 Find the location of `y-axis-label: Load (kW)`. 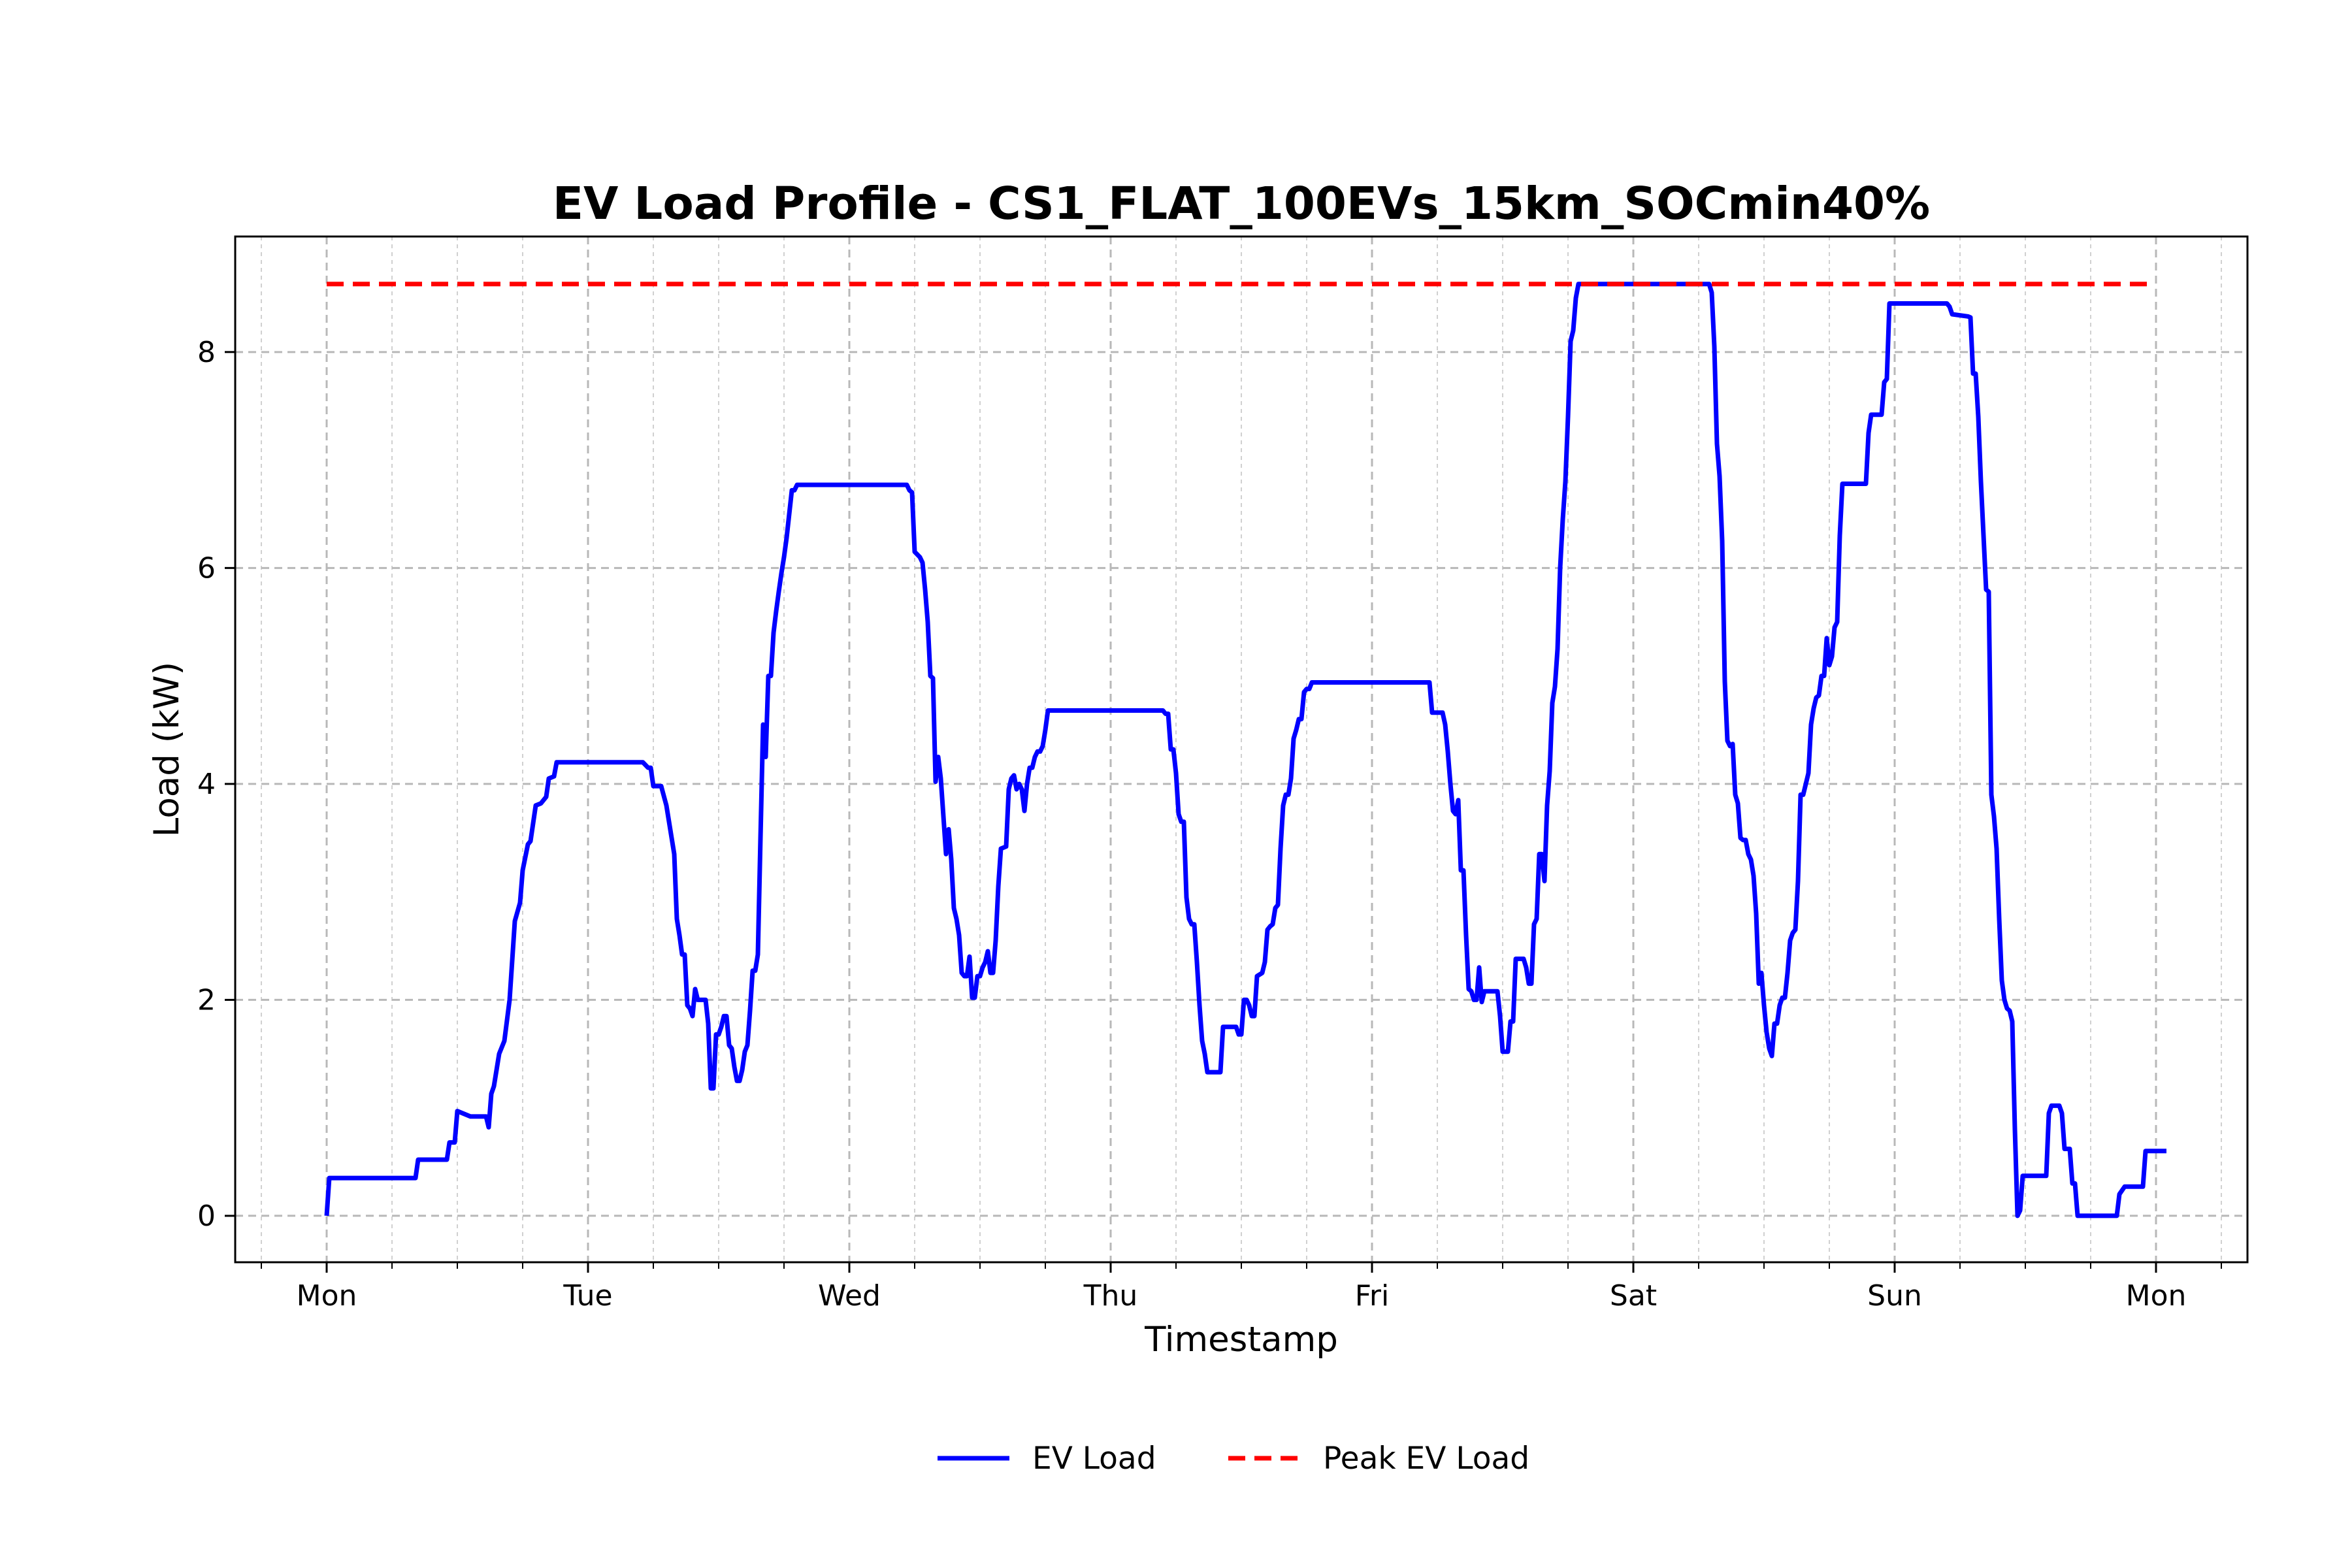

y-axis-label: Load (kW) is located at coordinates (167, 749).